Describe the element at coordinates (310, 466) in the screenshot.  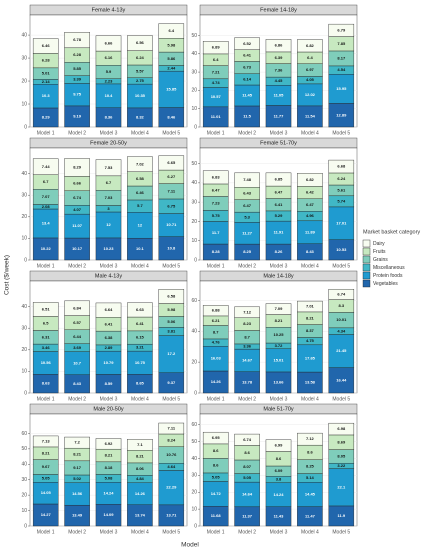
I see `bar-label: 8.25` at that location.